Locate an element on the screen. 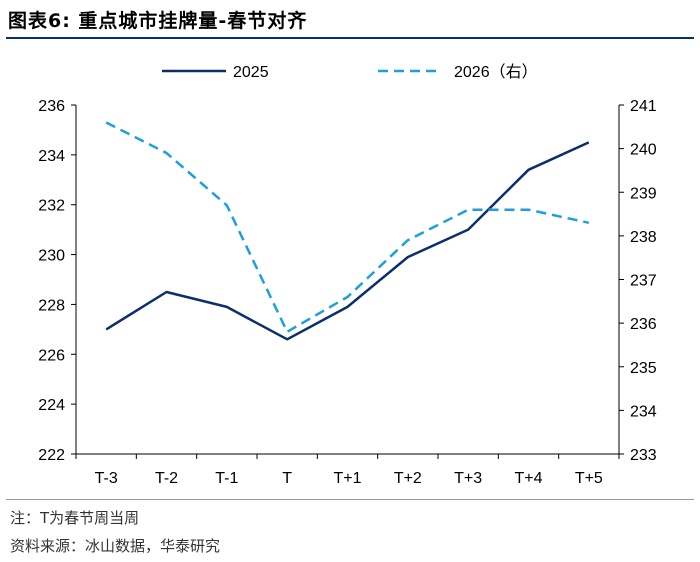  x-tick-label: T+5 is located at coordinates (589, 478).